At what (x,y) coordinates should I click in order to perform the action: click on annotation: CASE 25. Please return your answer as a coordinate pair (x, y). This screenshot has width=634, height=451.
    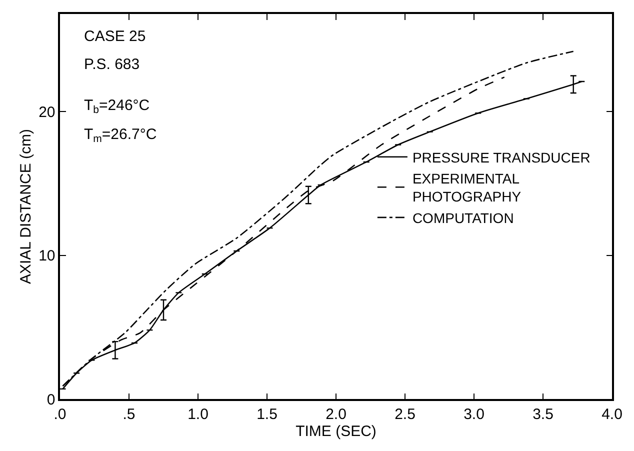
    Looking at the image, I should click on (115, 36).